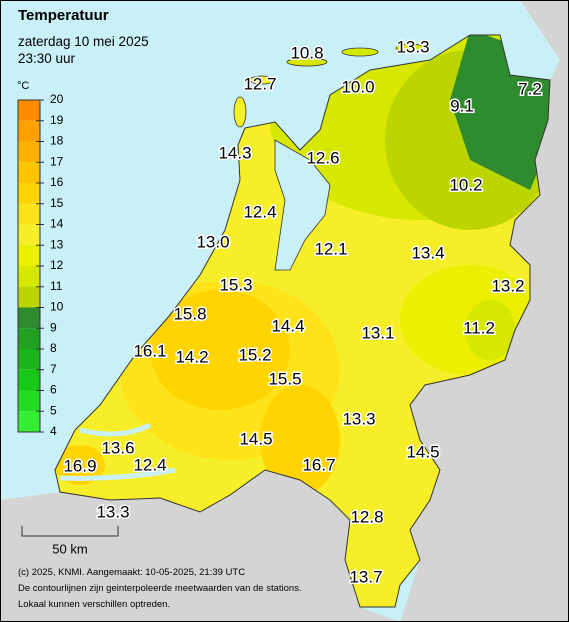 The height and width of the screenshot is (622, 569). I want to click on legend-tick-label: 15, so click(57, 203).